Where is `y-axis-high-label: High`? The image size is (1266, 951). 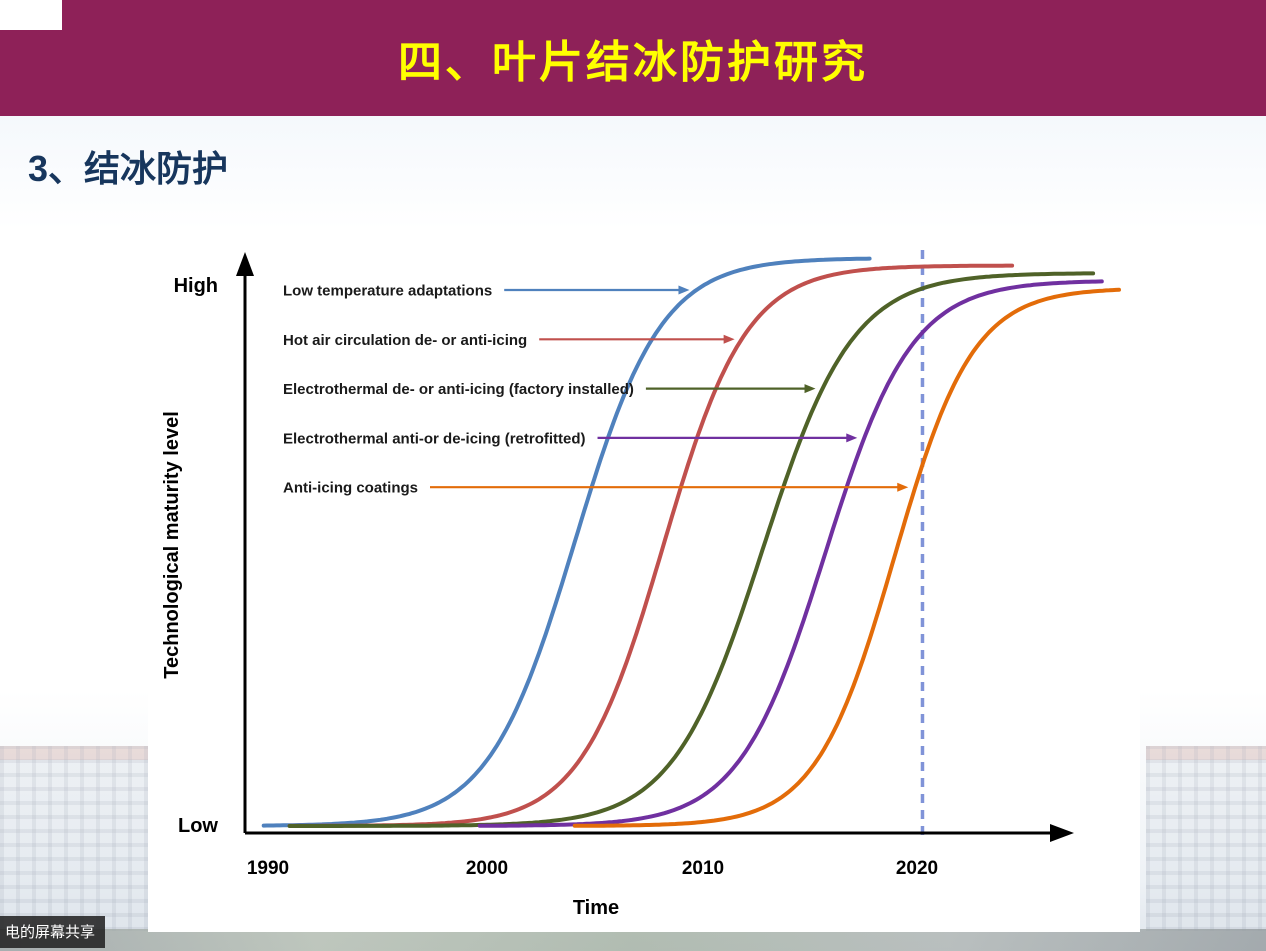
y-axis-high-label: High is located at coordinates (196, 286).